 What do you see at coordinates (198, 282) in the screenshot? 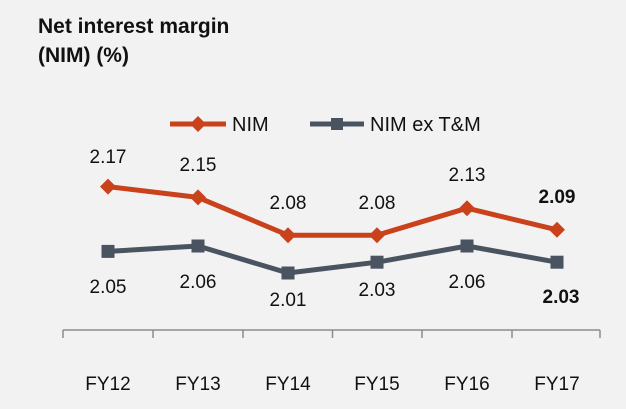
I see `nim-ex-tm-data-label-fy13: 2.06` at bounding box center [198, 282].